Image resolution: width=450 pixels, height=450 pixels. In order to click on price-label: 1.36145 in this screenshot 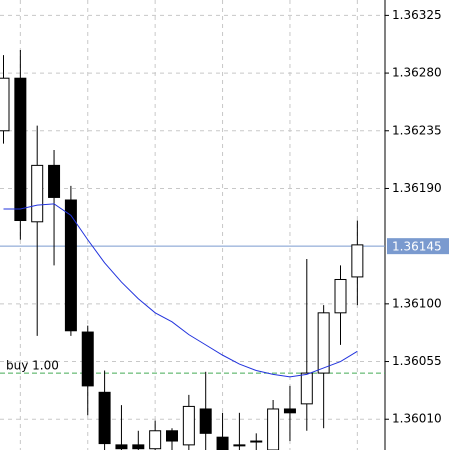, I will do `click(417, 247)`.